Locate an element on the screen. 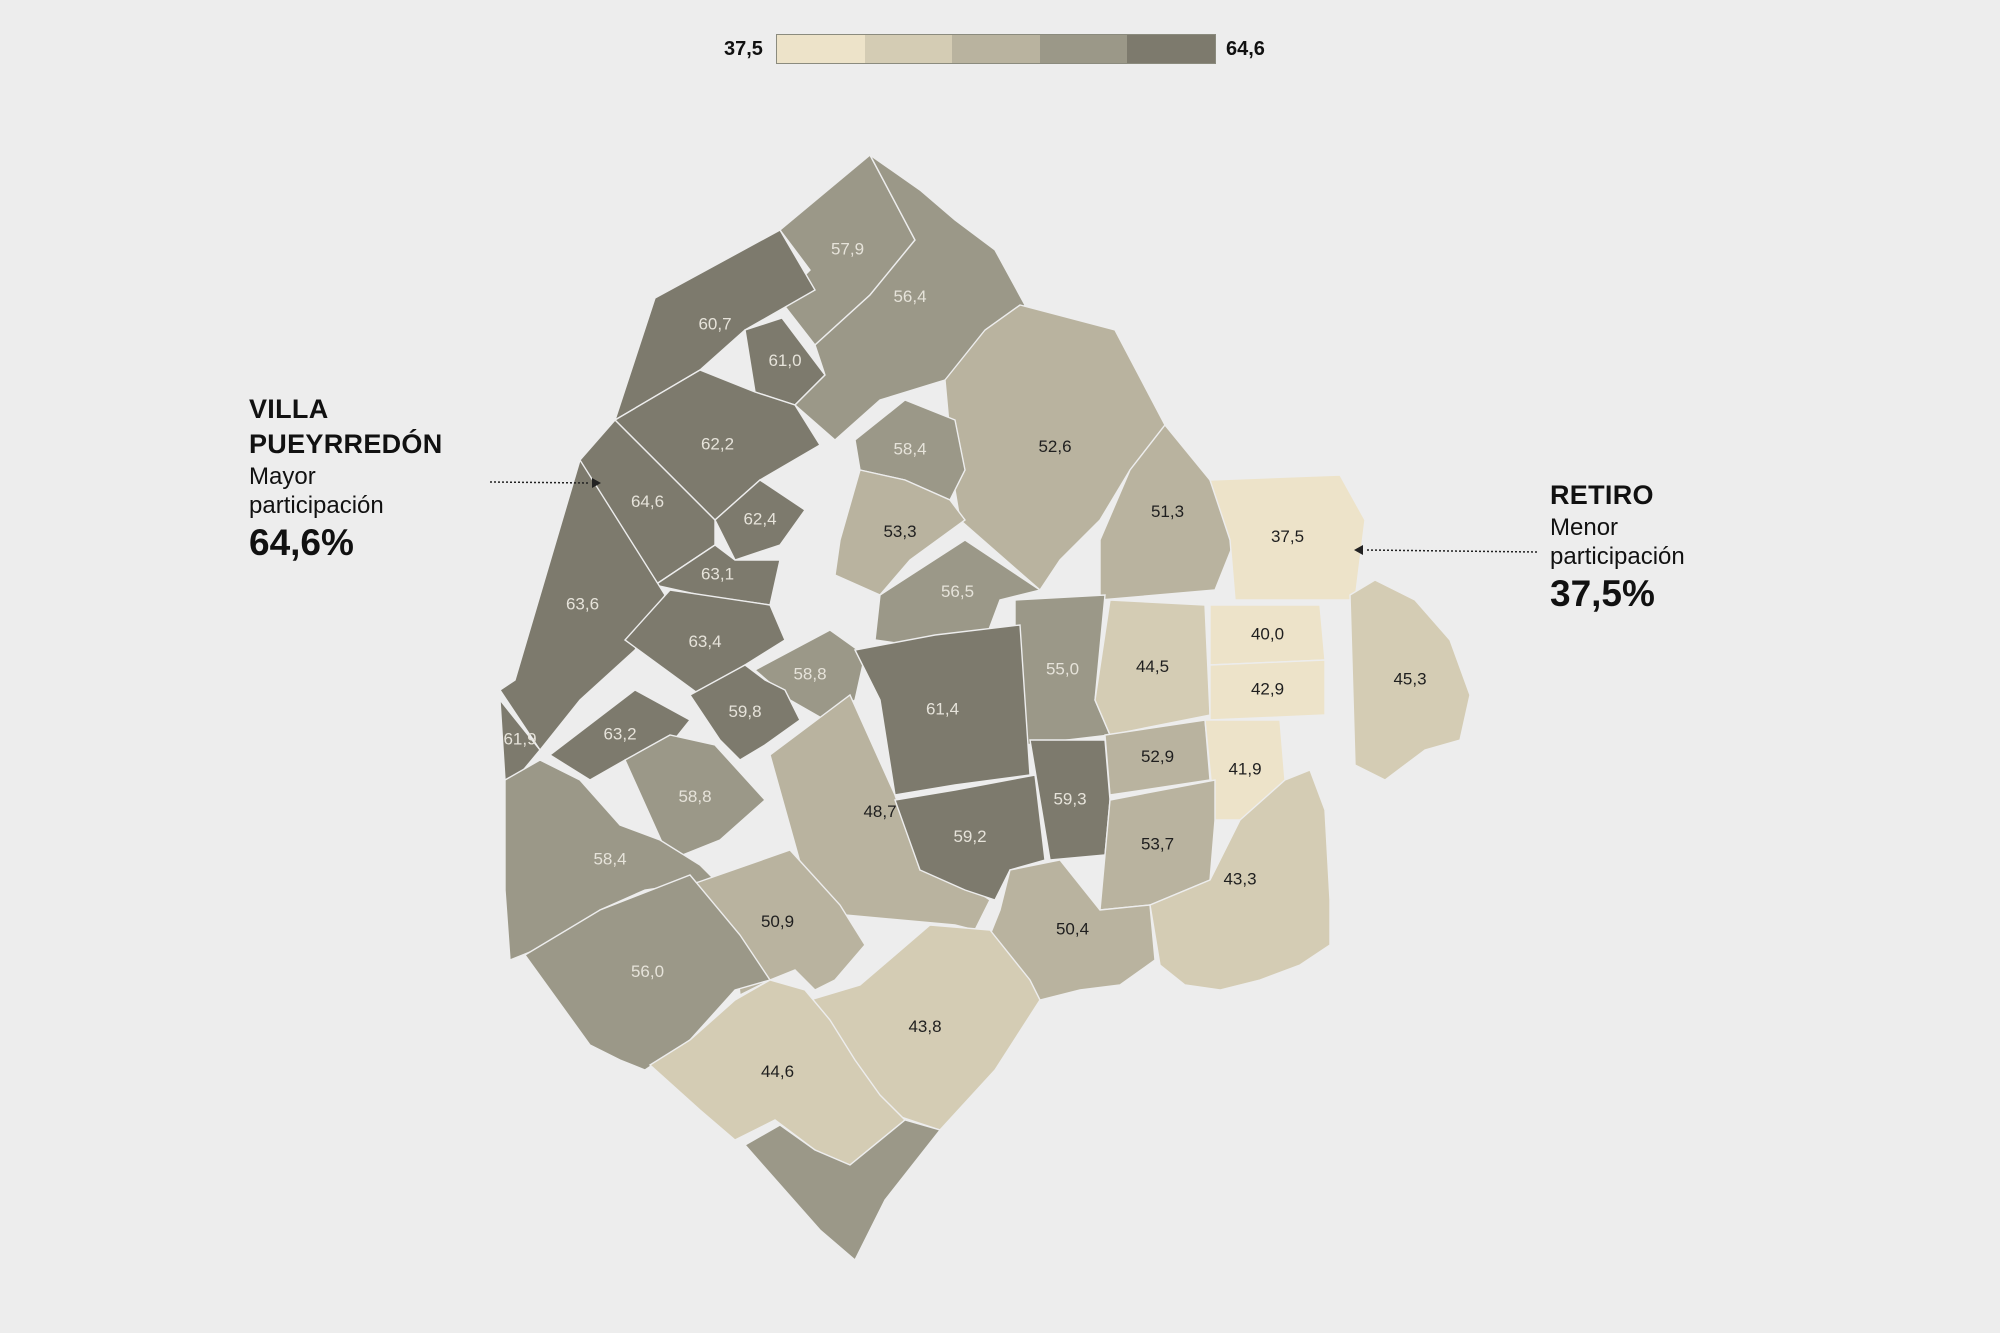 Image resolution: width=2000 pixels, height=1333 pixels. legend-min-label: 37,5 is located at coordinates (743, 49).